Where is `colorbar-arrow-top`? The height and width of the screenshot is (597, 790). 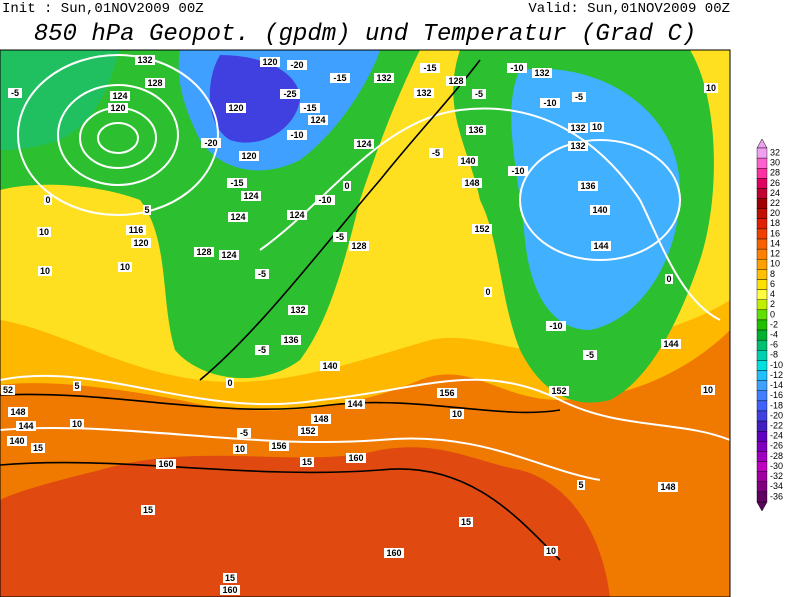 colorbar-arrow-top is located at coordinates (762, 143).